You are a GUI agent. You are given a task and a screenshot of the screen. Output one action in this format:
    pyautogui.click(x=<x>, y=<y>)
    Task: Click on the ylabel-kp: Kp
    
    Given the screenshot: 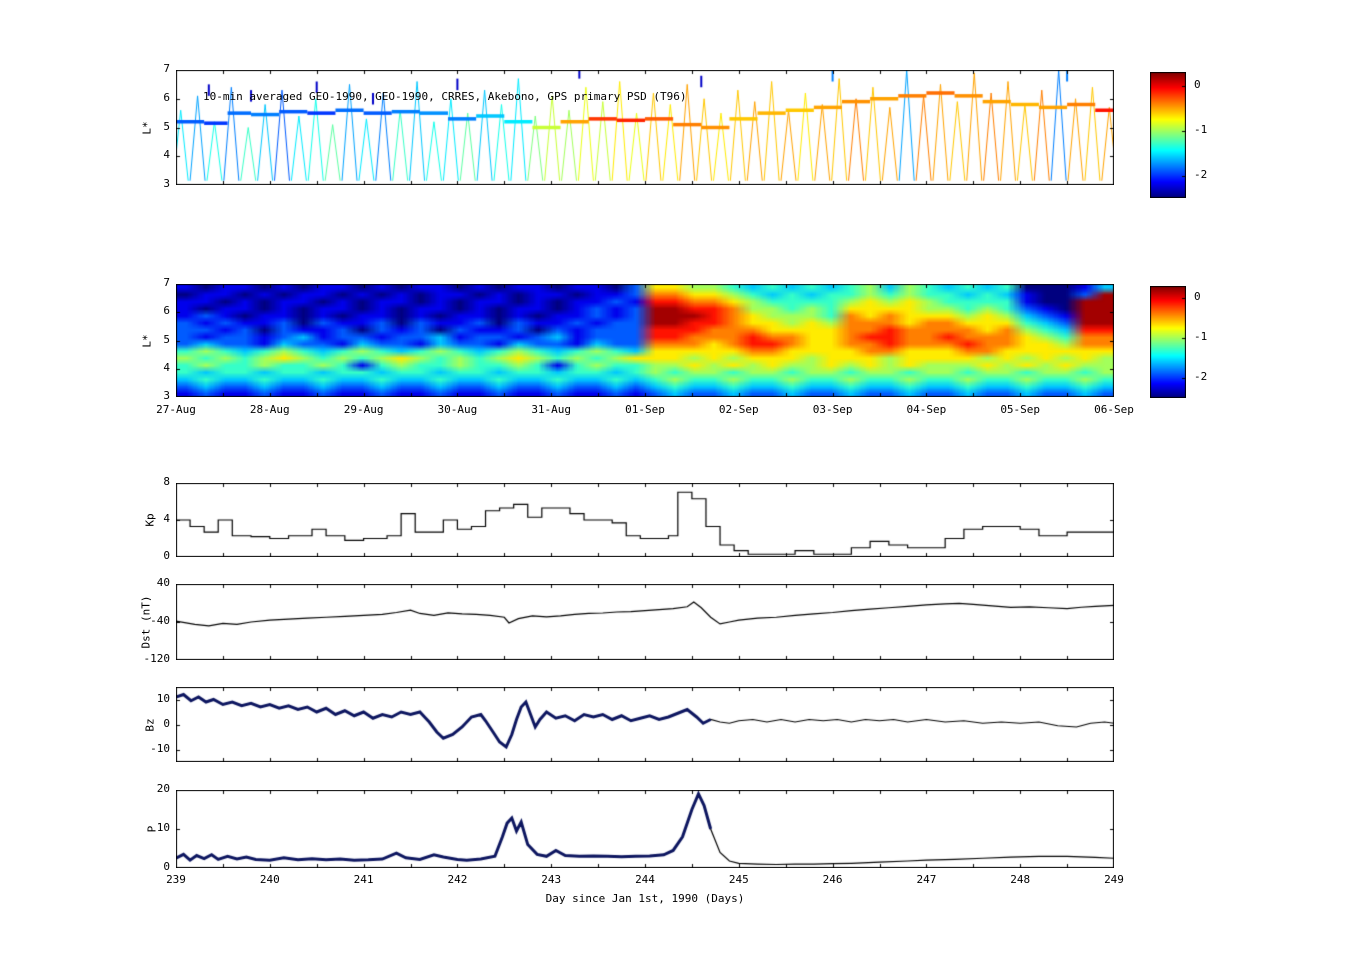 What is the action you would take?
    pyautogui.click(x=150, y=520)
    